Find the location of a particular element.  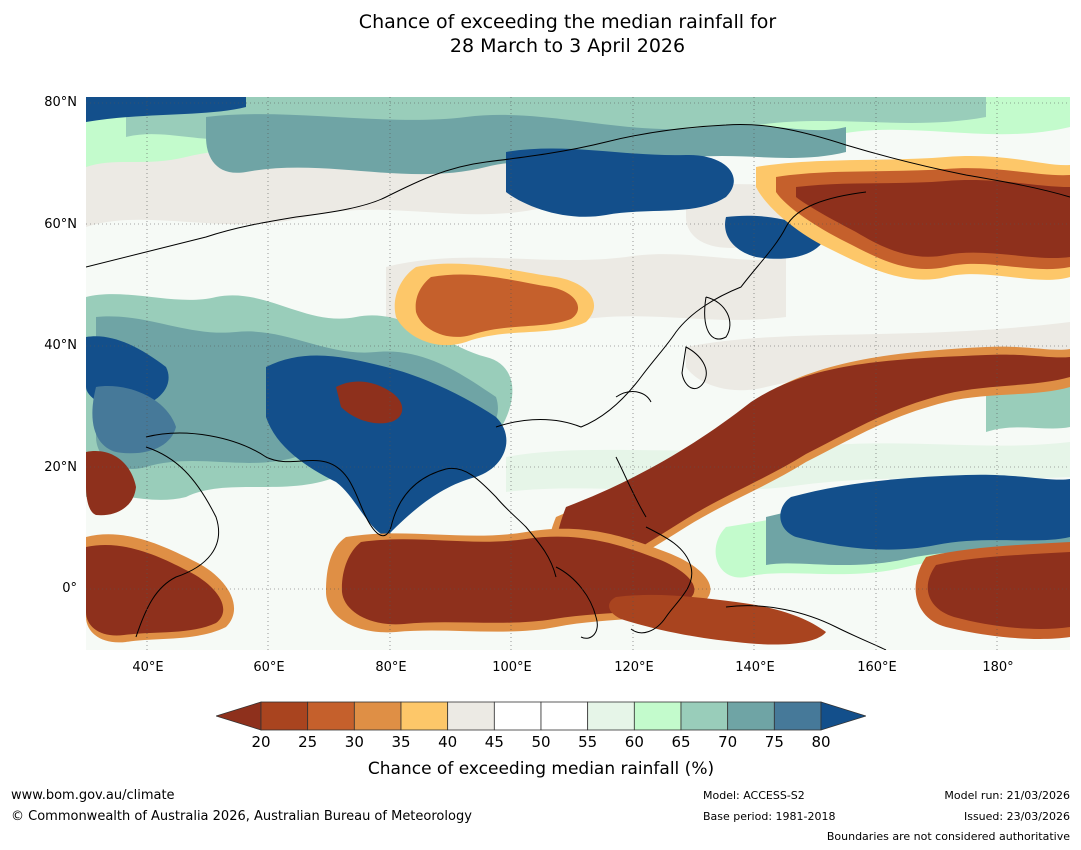

colorbar-tick-label: 60 is located at coordinates (634, 742).